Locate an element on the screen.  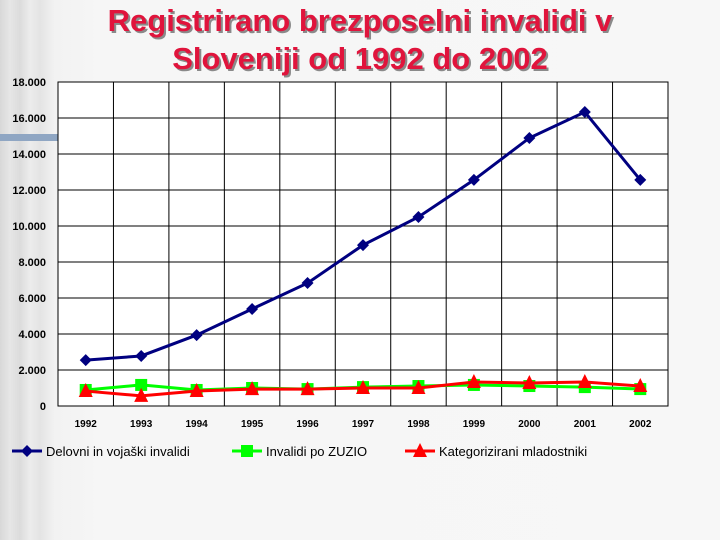
legend-label: Delovni in vojaški invalidi is located at coordinates (118, 451).